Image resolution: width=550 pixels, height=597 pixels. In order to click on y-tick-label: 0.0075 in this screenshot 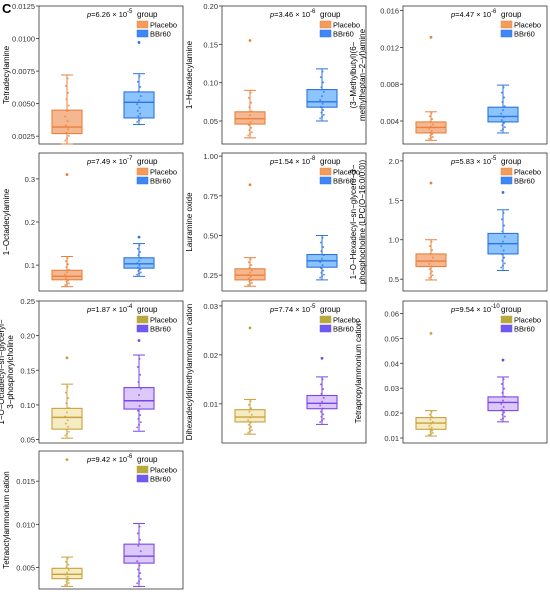, I will do `click(23, 71)`.